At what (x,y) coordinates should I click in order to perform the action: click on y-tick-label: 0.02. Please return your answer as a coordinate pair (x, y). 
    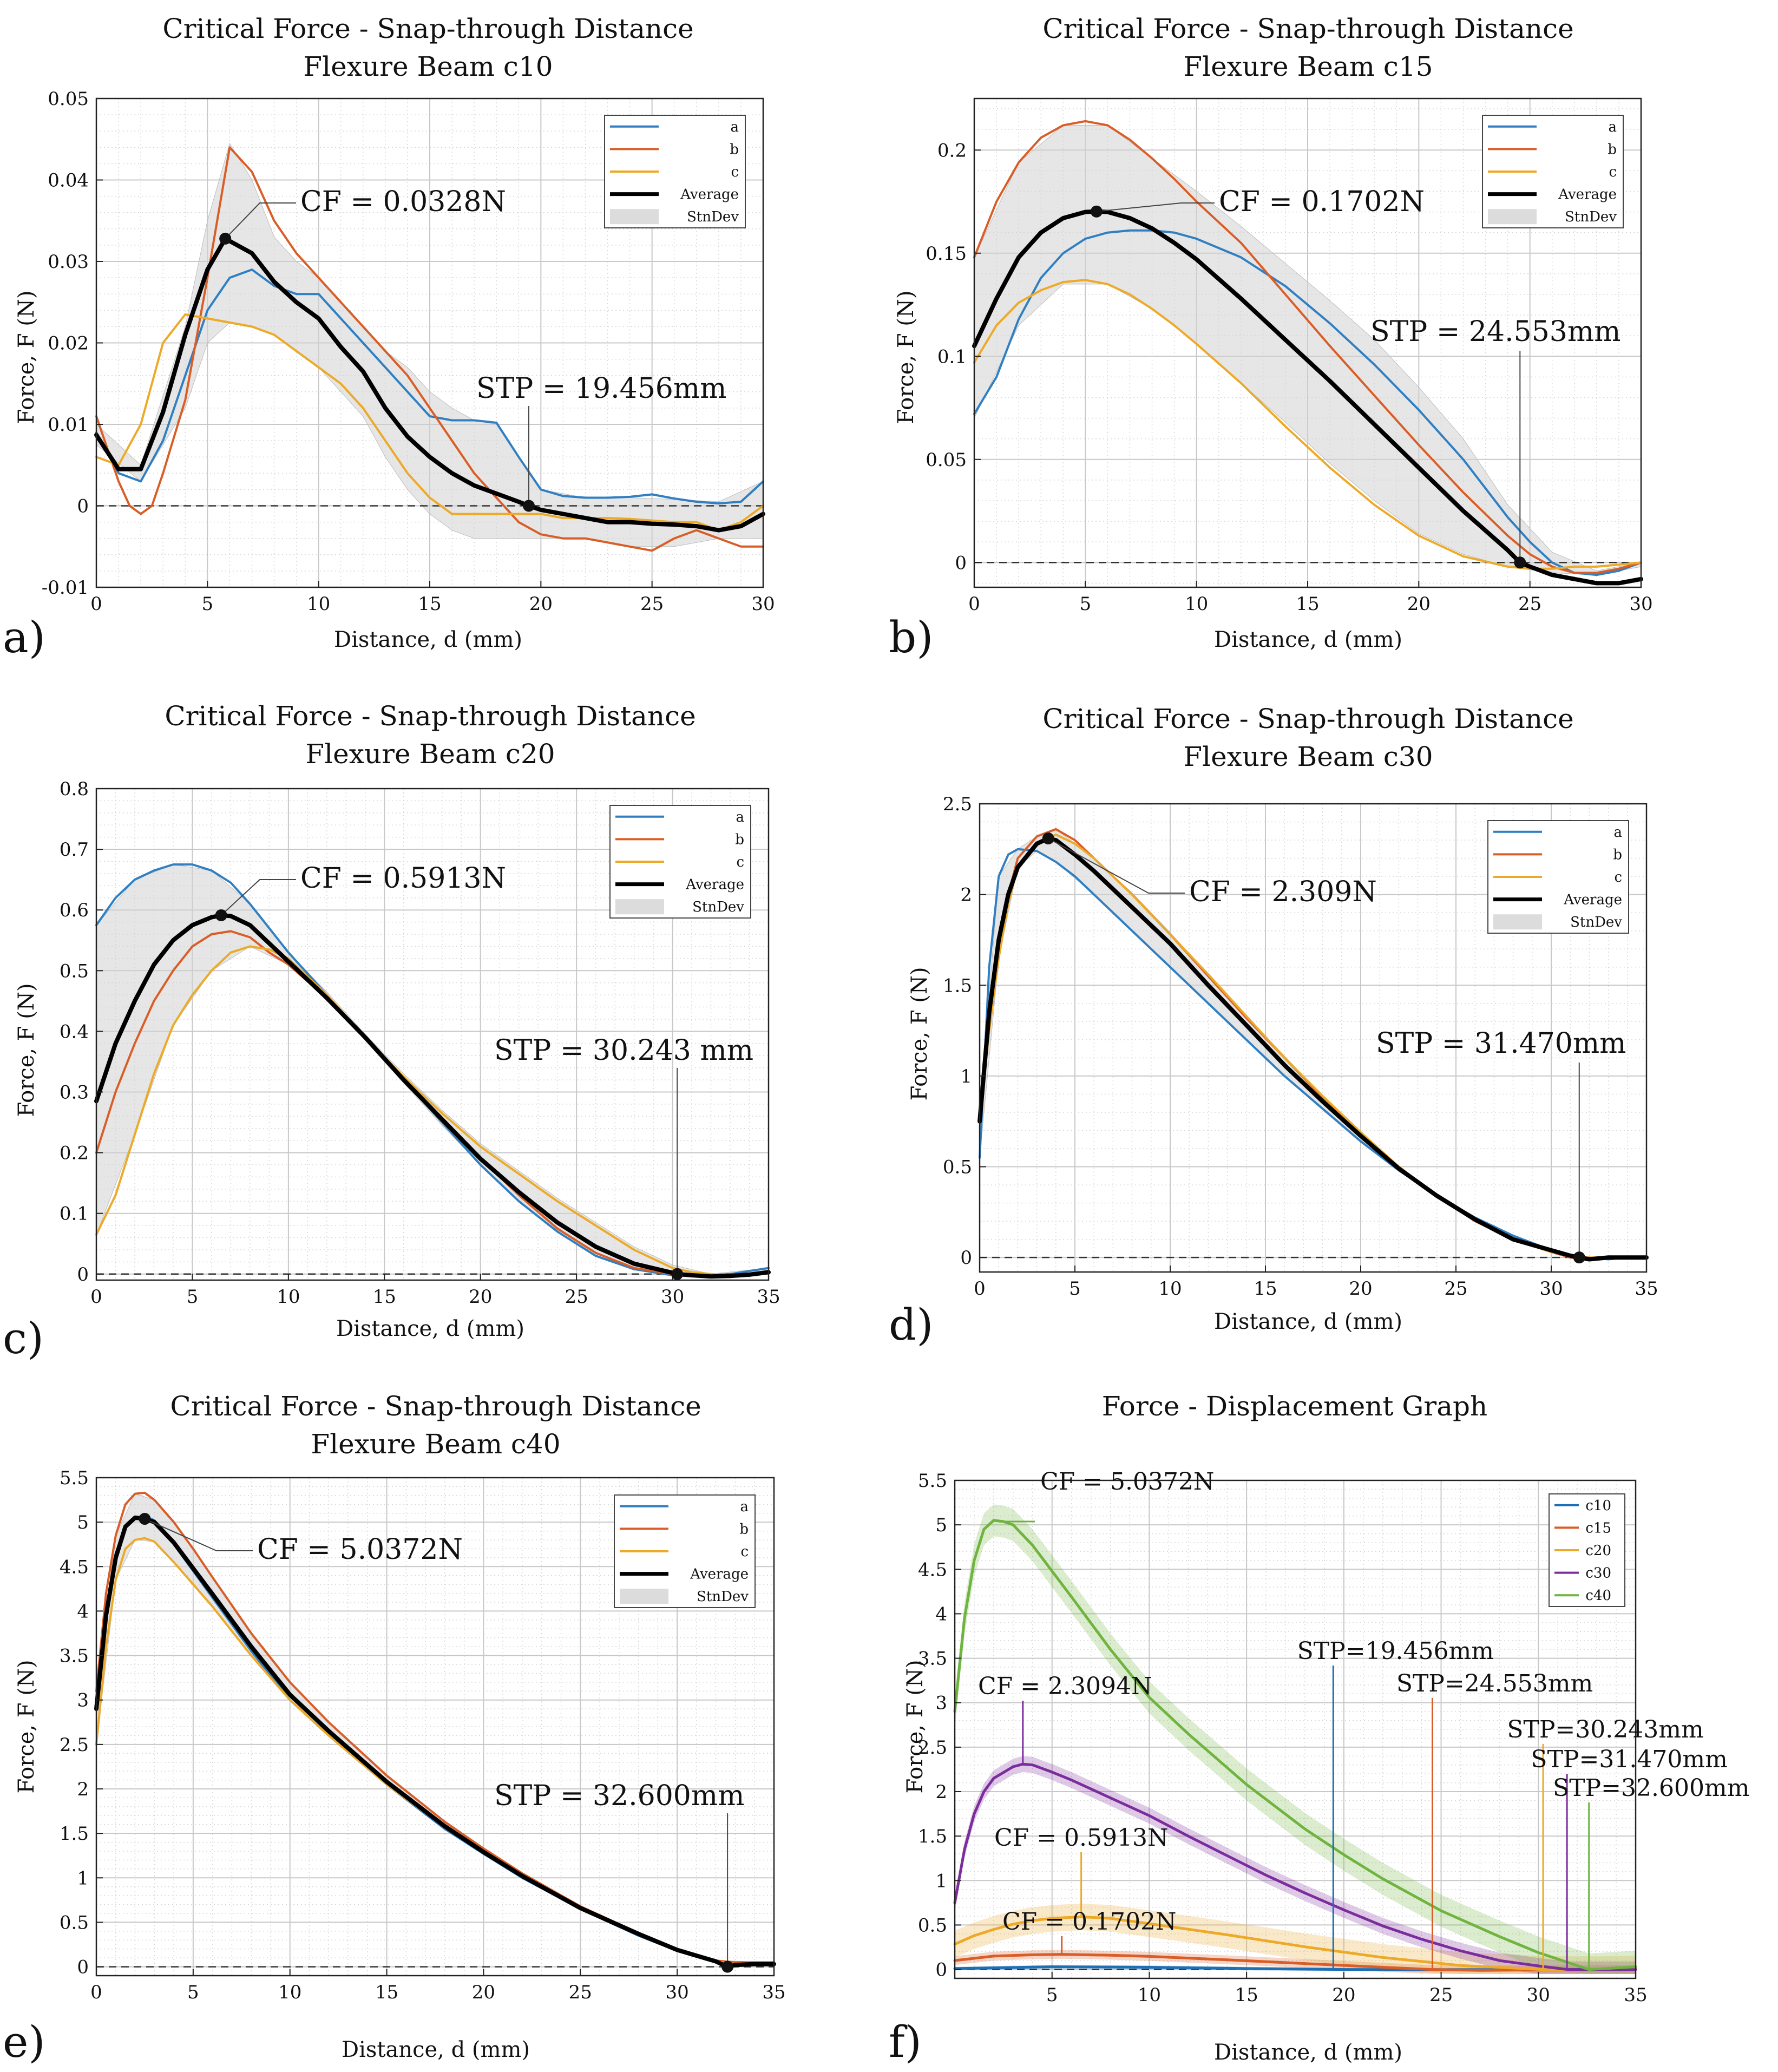
    Looking at the image, I should click on (68, 344).